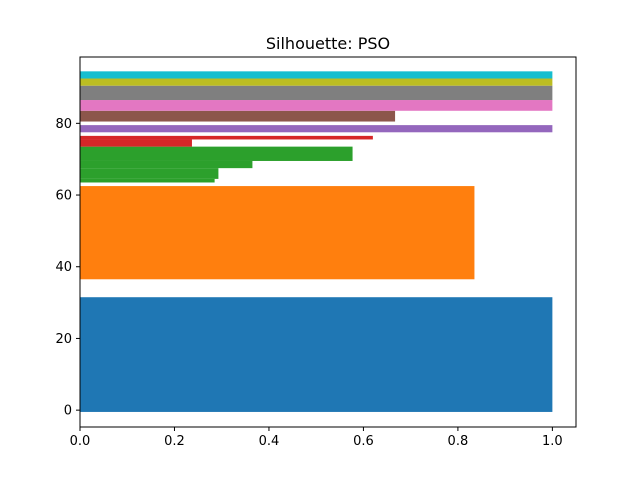 This screenshot has height=480, width=640. What do you see at coordinates (68, 411) in the screenshot?
I see `y-tick-label: 0` at bounding box center [68, 411].